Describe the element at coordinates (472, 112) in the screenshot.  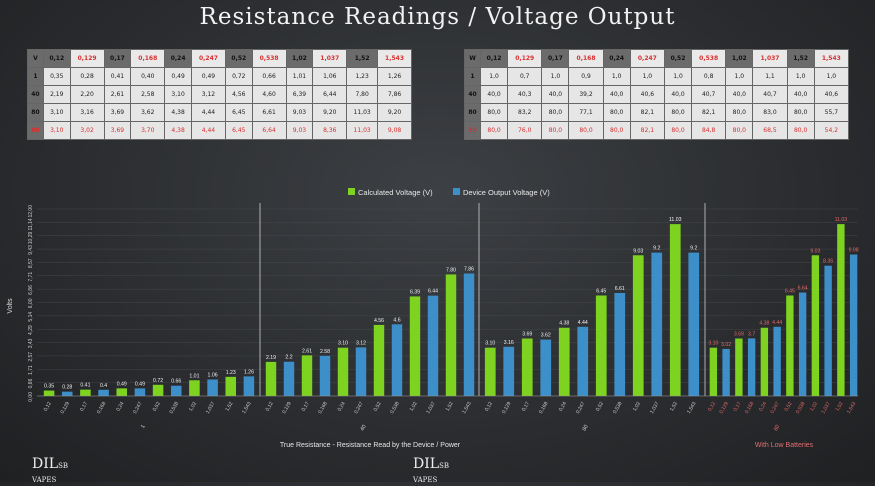
I see `row-label: 80` at that location.